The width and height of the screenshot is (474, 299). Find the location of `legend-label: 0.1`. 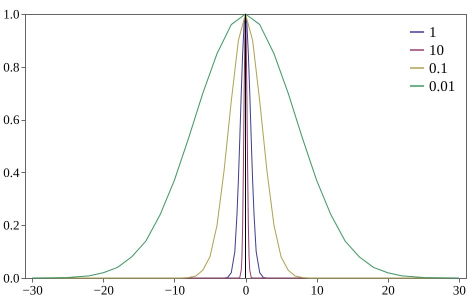

legend-label: 0.1 is located at coordinates (438, 69).